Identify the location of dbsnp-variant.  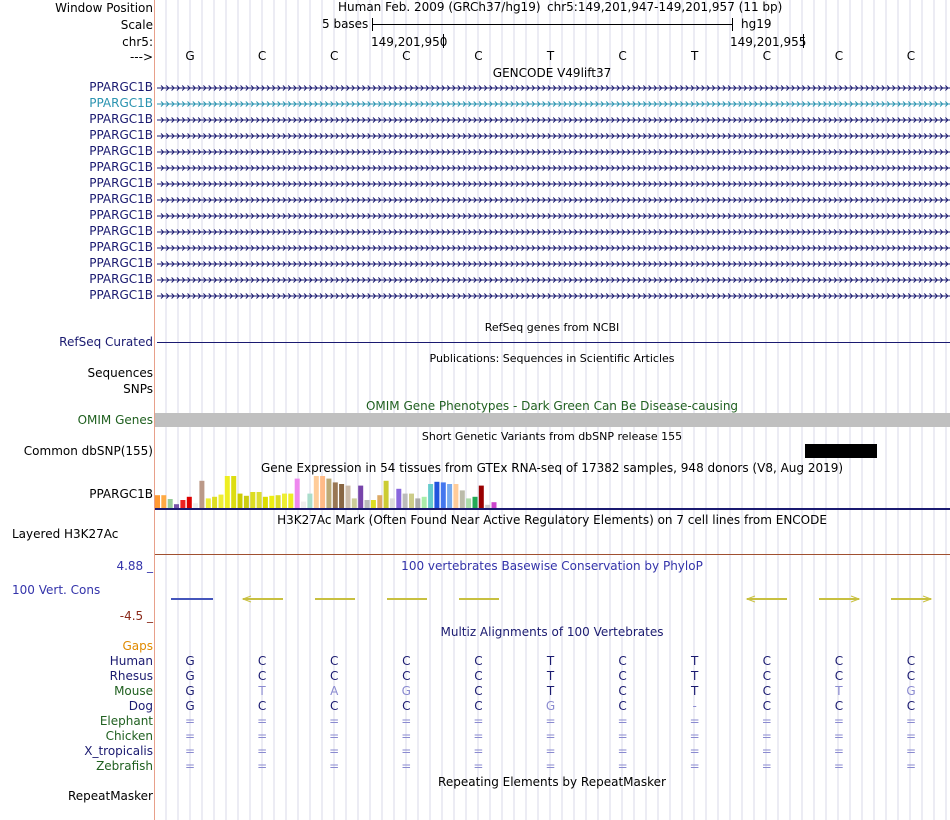
(841, 451).